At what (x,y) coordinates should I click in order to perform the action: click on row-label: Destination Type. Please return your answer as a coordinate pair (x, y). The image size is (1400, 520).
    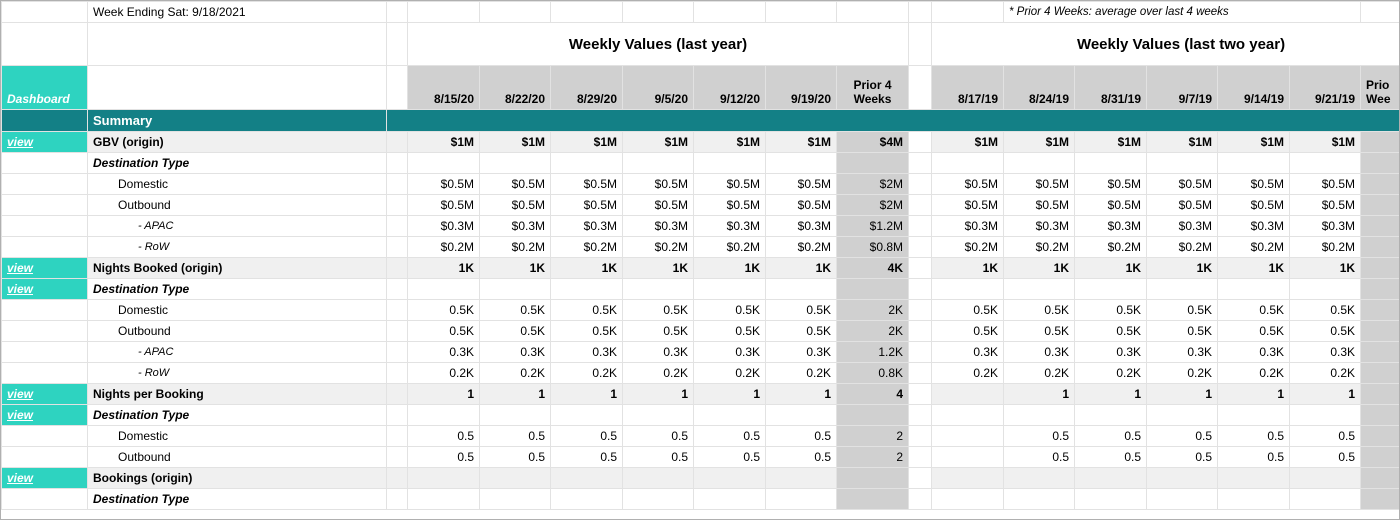
    Looking at the image, I should click on (237, 163).